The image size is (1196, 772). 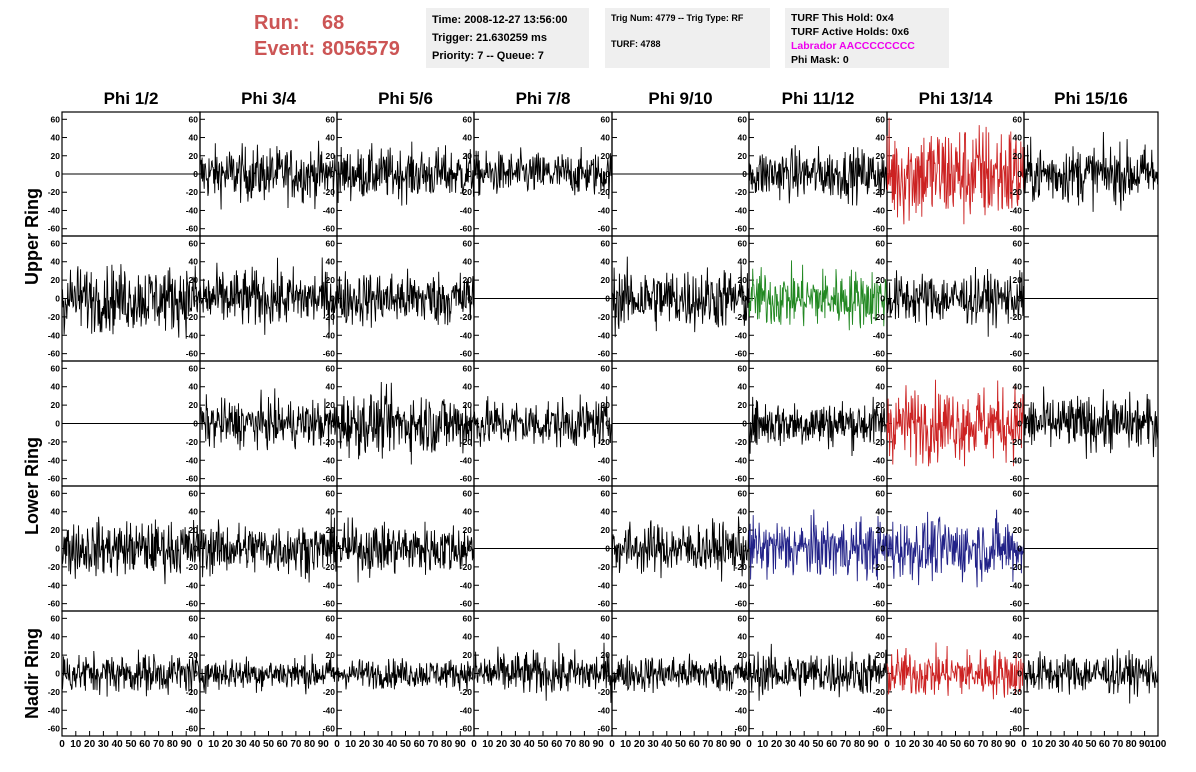 What do you see at coordinates (763, 744) in the screenshot?
I see `x-tick-label: 10` at bounding box center [763, 744].